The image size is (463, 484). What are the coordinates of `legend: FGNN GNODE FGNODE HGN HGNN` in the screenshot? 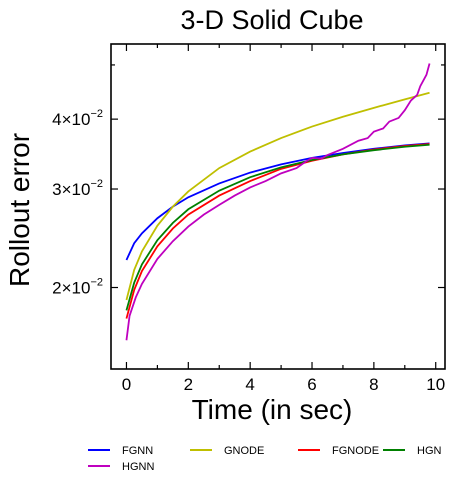 It's located at (265, 459).